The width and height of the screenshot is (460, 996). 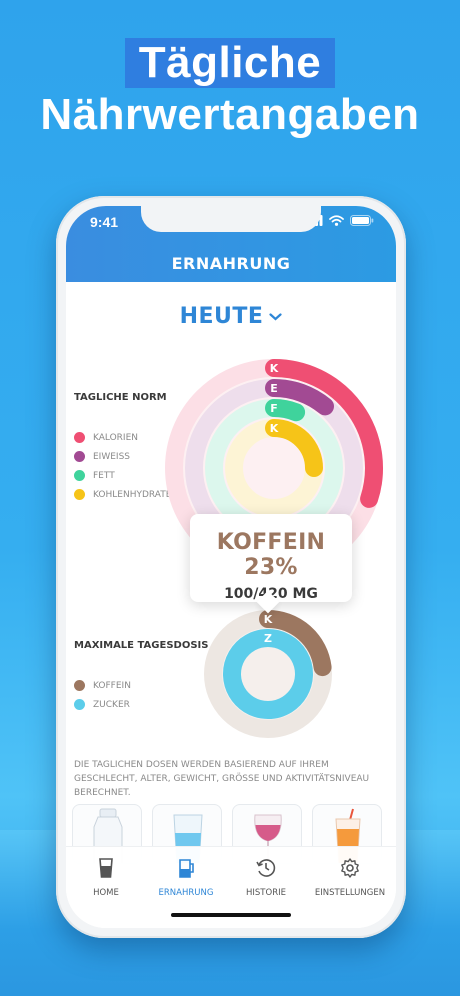 I want to click on tab-settings: EINSTELLUNGEN, so click(x=350, y=877).